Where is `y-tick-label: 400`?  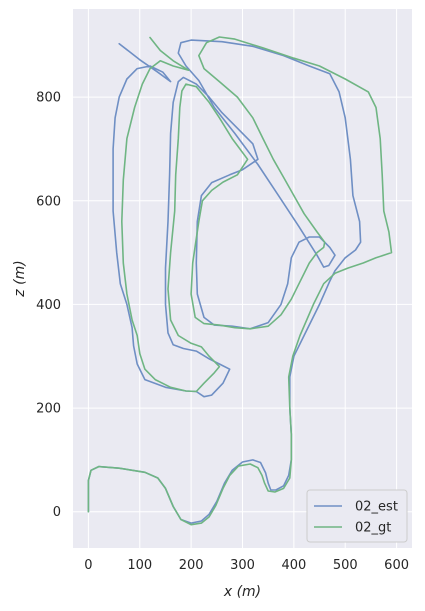 y-tick-label: 400 is located at coordinates (48, 305).